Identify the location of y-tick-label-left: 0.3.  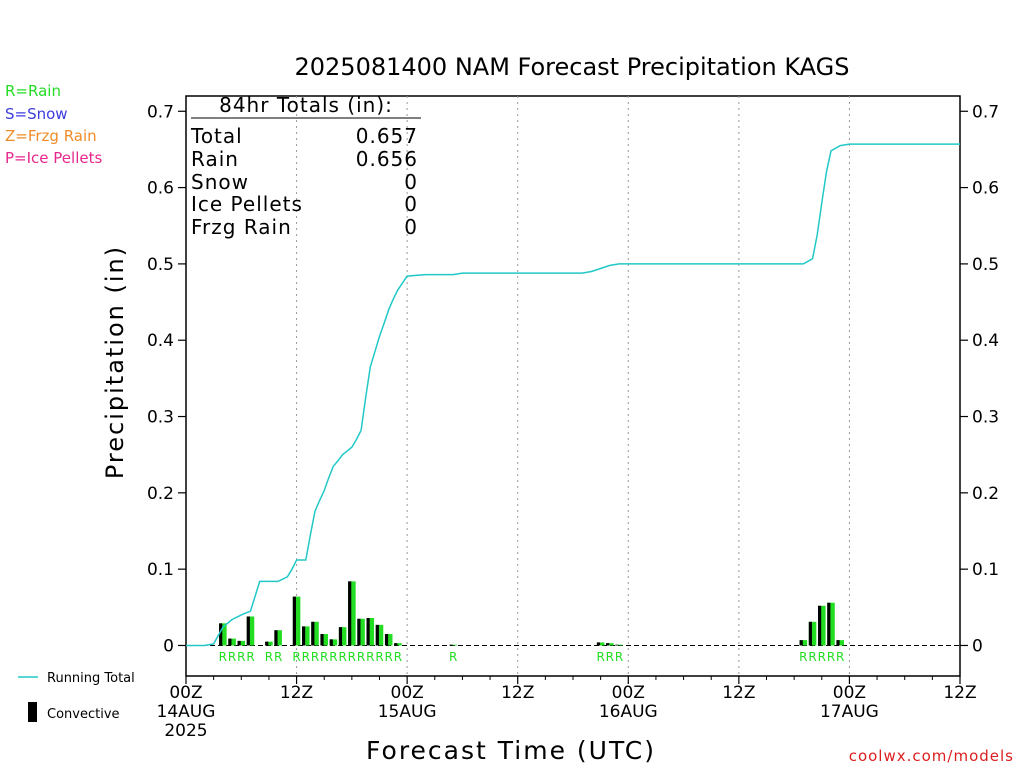
(160, 418).